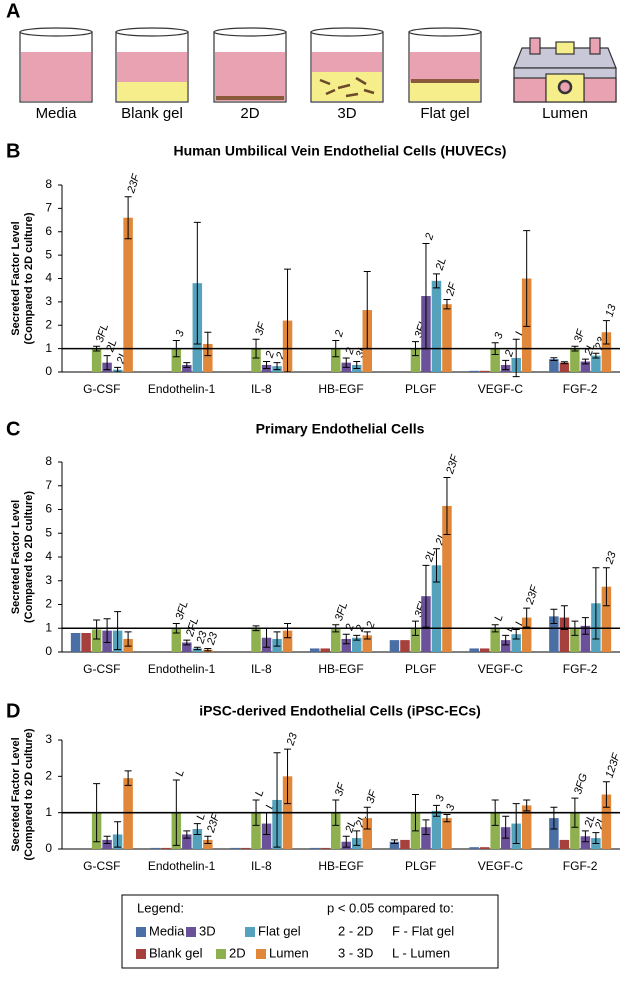 The image size is (625, 982). Describe the element at coordinates (441, 264) in the screenshot. I see `significance-label: 2L` at that location.